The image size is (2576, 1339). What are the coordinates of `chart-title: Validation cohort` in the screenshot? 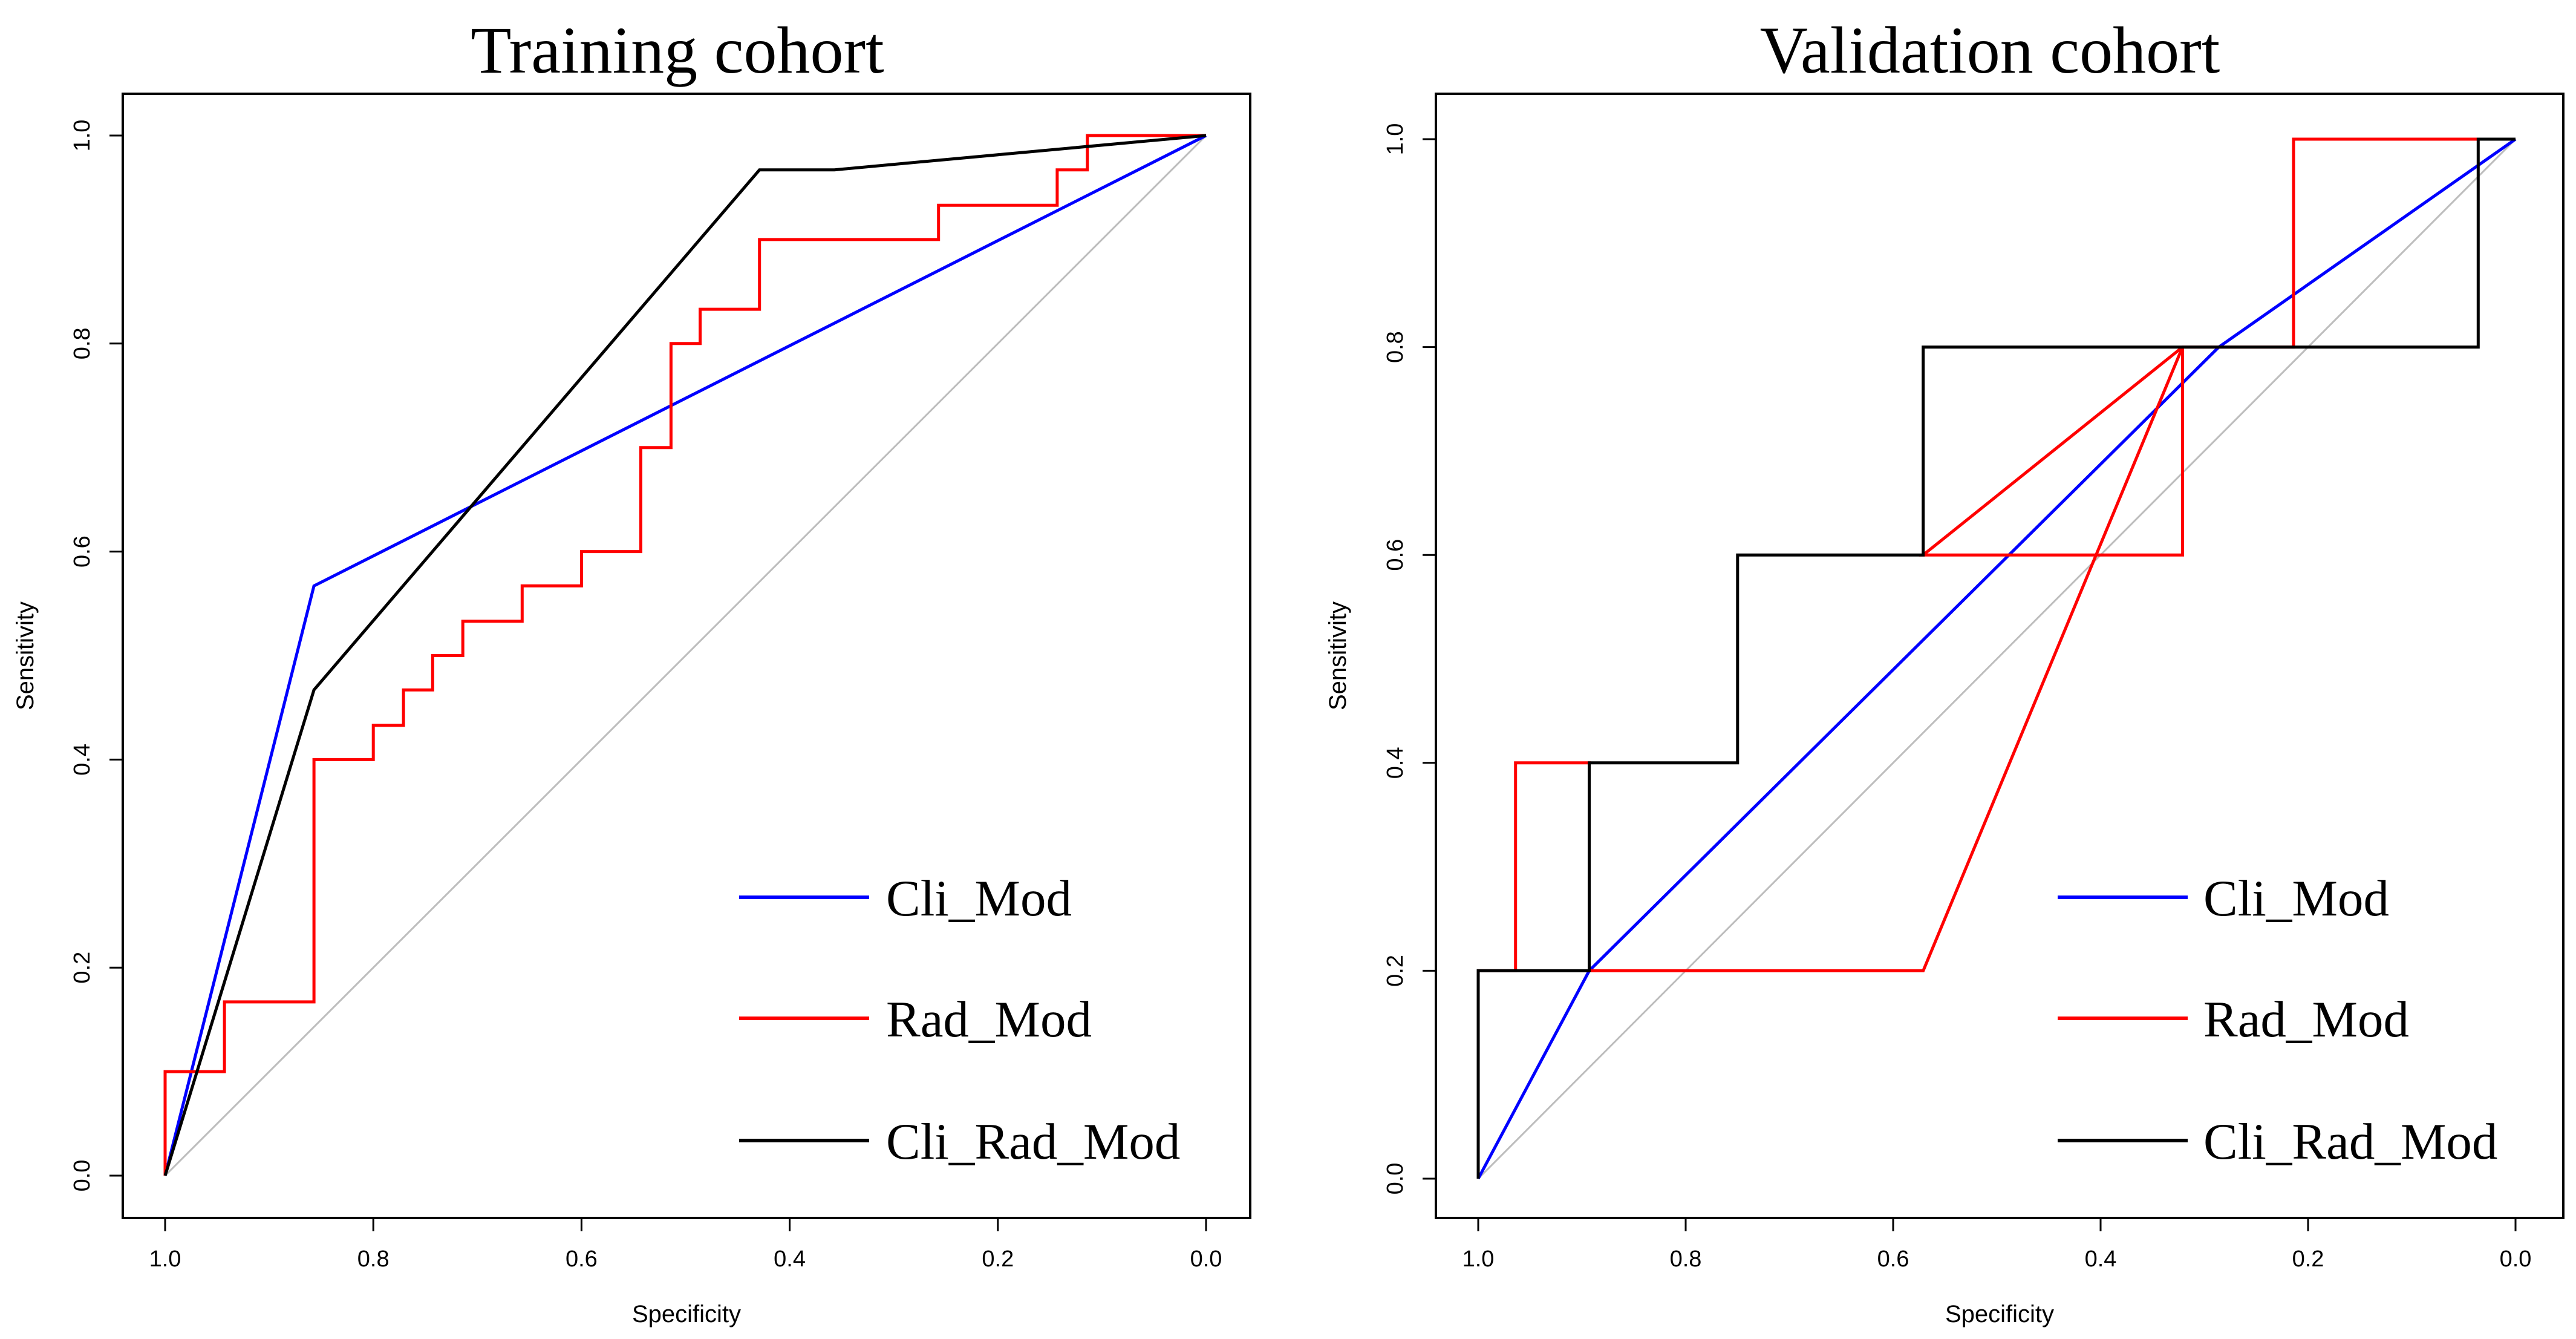 It's located at (1990, 50).